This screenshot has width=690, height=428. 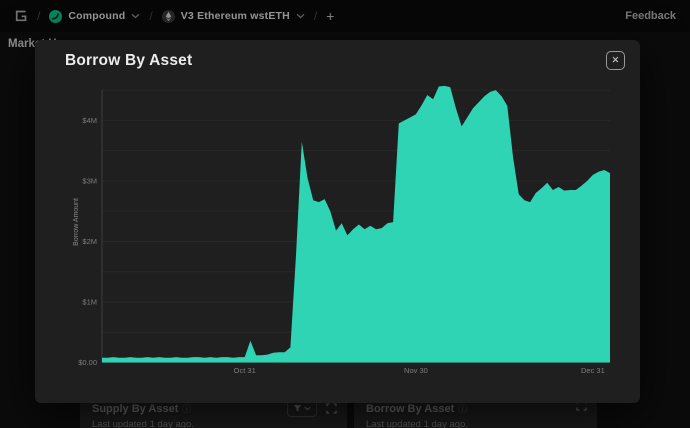 What do you see at coordinates (297, 408) in the screenshot?
I see `funnel-icon` at bounding box center [297, 408].